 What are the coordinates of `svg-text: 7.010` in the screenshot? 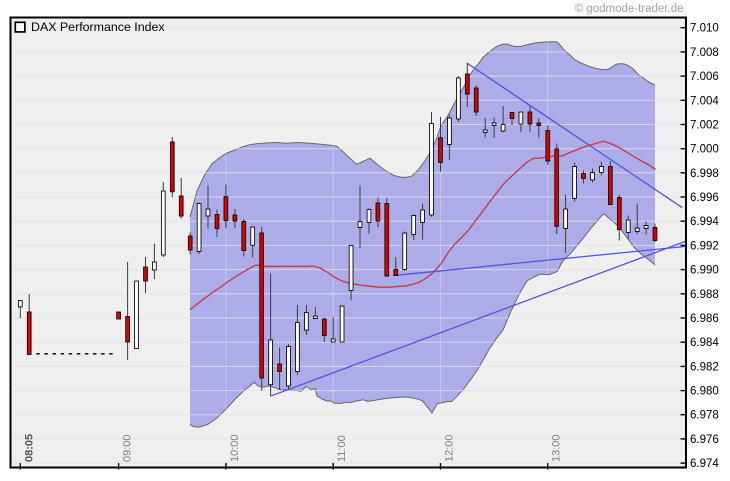 It's located at (704, 29).